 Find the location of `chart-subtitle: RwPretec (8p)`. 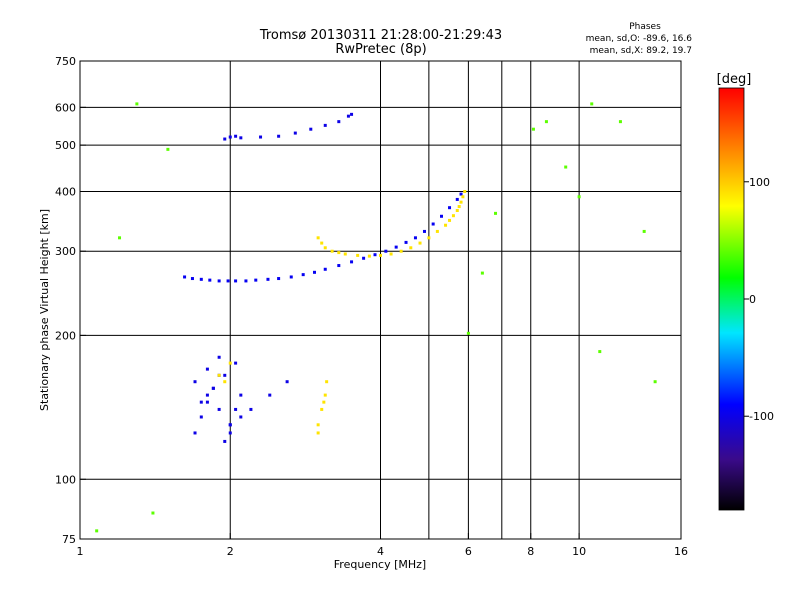

chart-subtitle: RwPretec (8p) is located at coordinates (380, 49).